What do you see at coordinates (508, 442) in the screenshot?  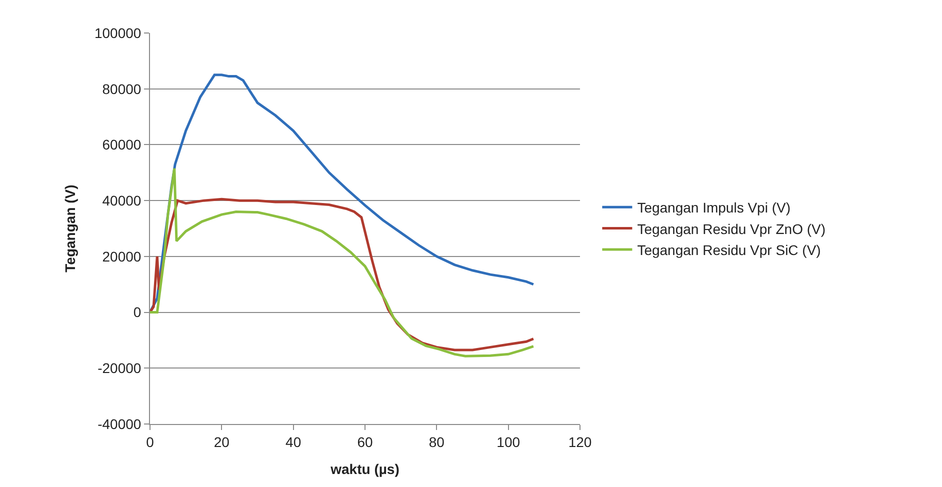 I see `x-tick-label: 100` at bounding box center [508, 442].